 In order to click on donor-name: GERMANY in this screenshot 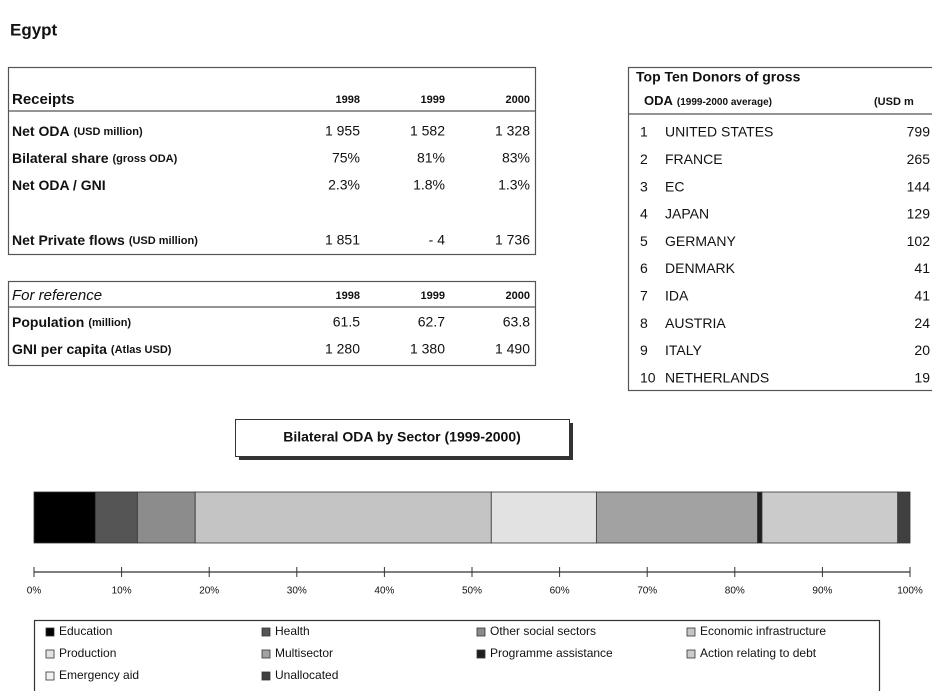, I will do `click(700, 241)`.